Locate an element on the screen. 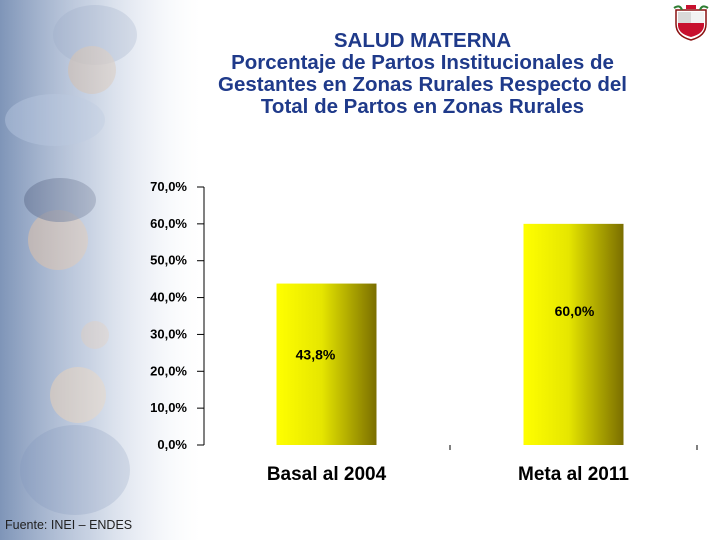 Image resolution: width=720 pixels, height=540 pixels. title-line-4: Total de Partos en Zonas Rurales is located at coordinates (422, 106).